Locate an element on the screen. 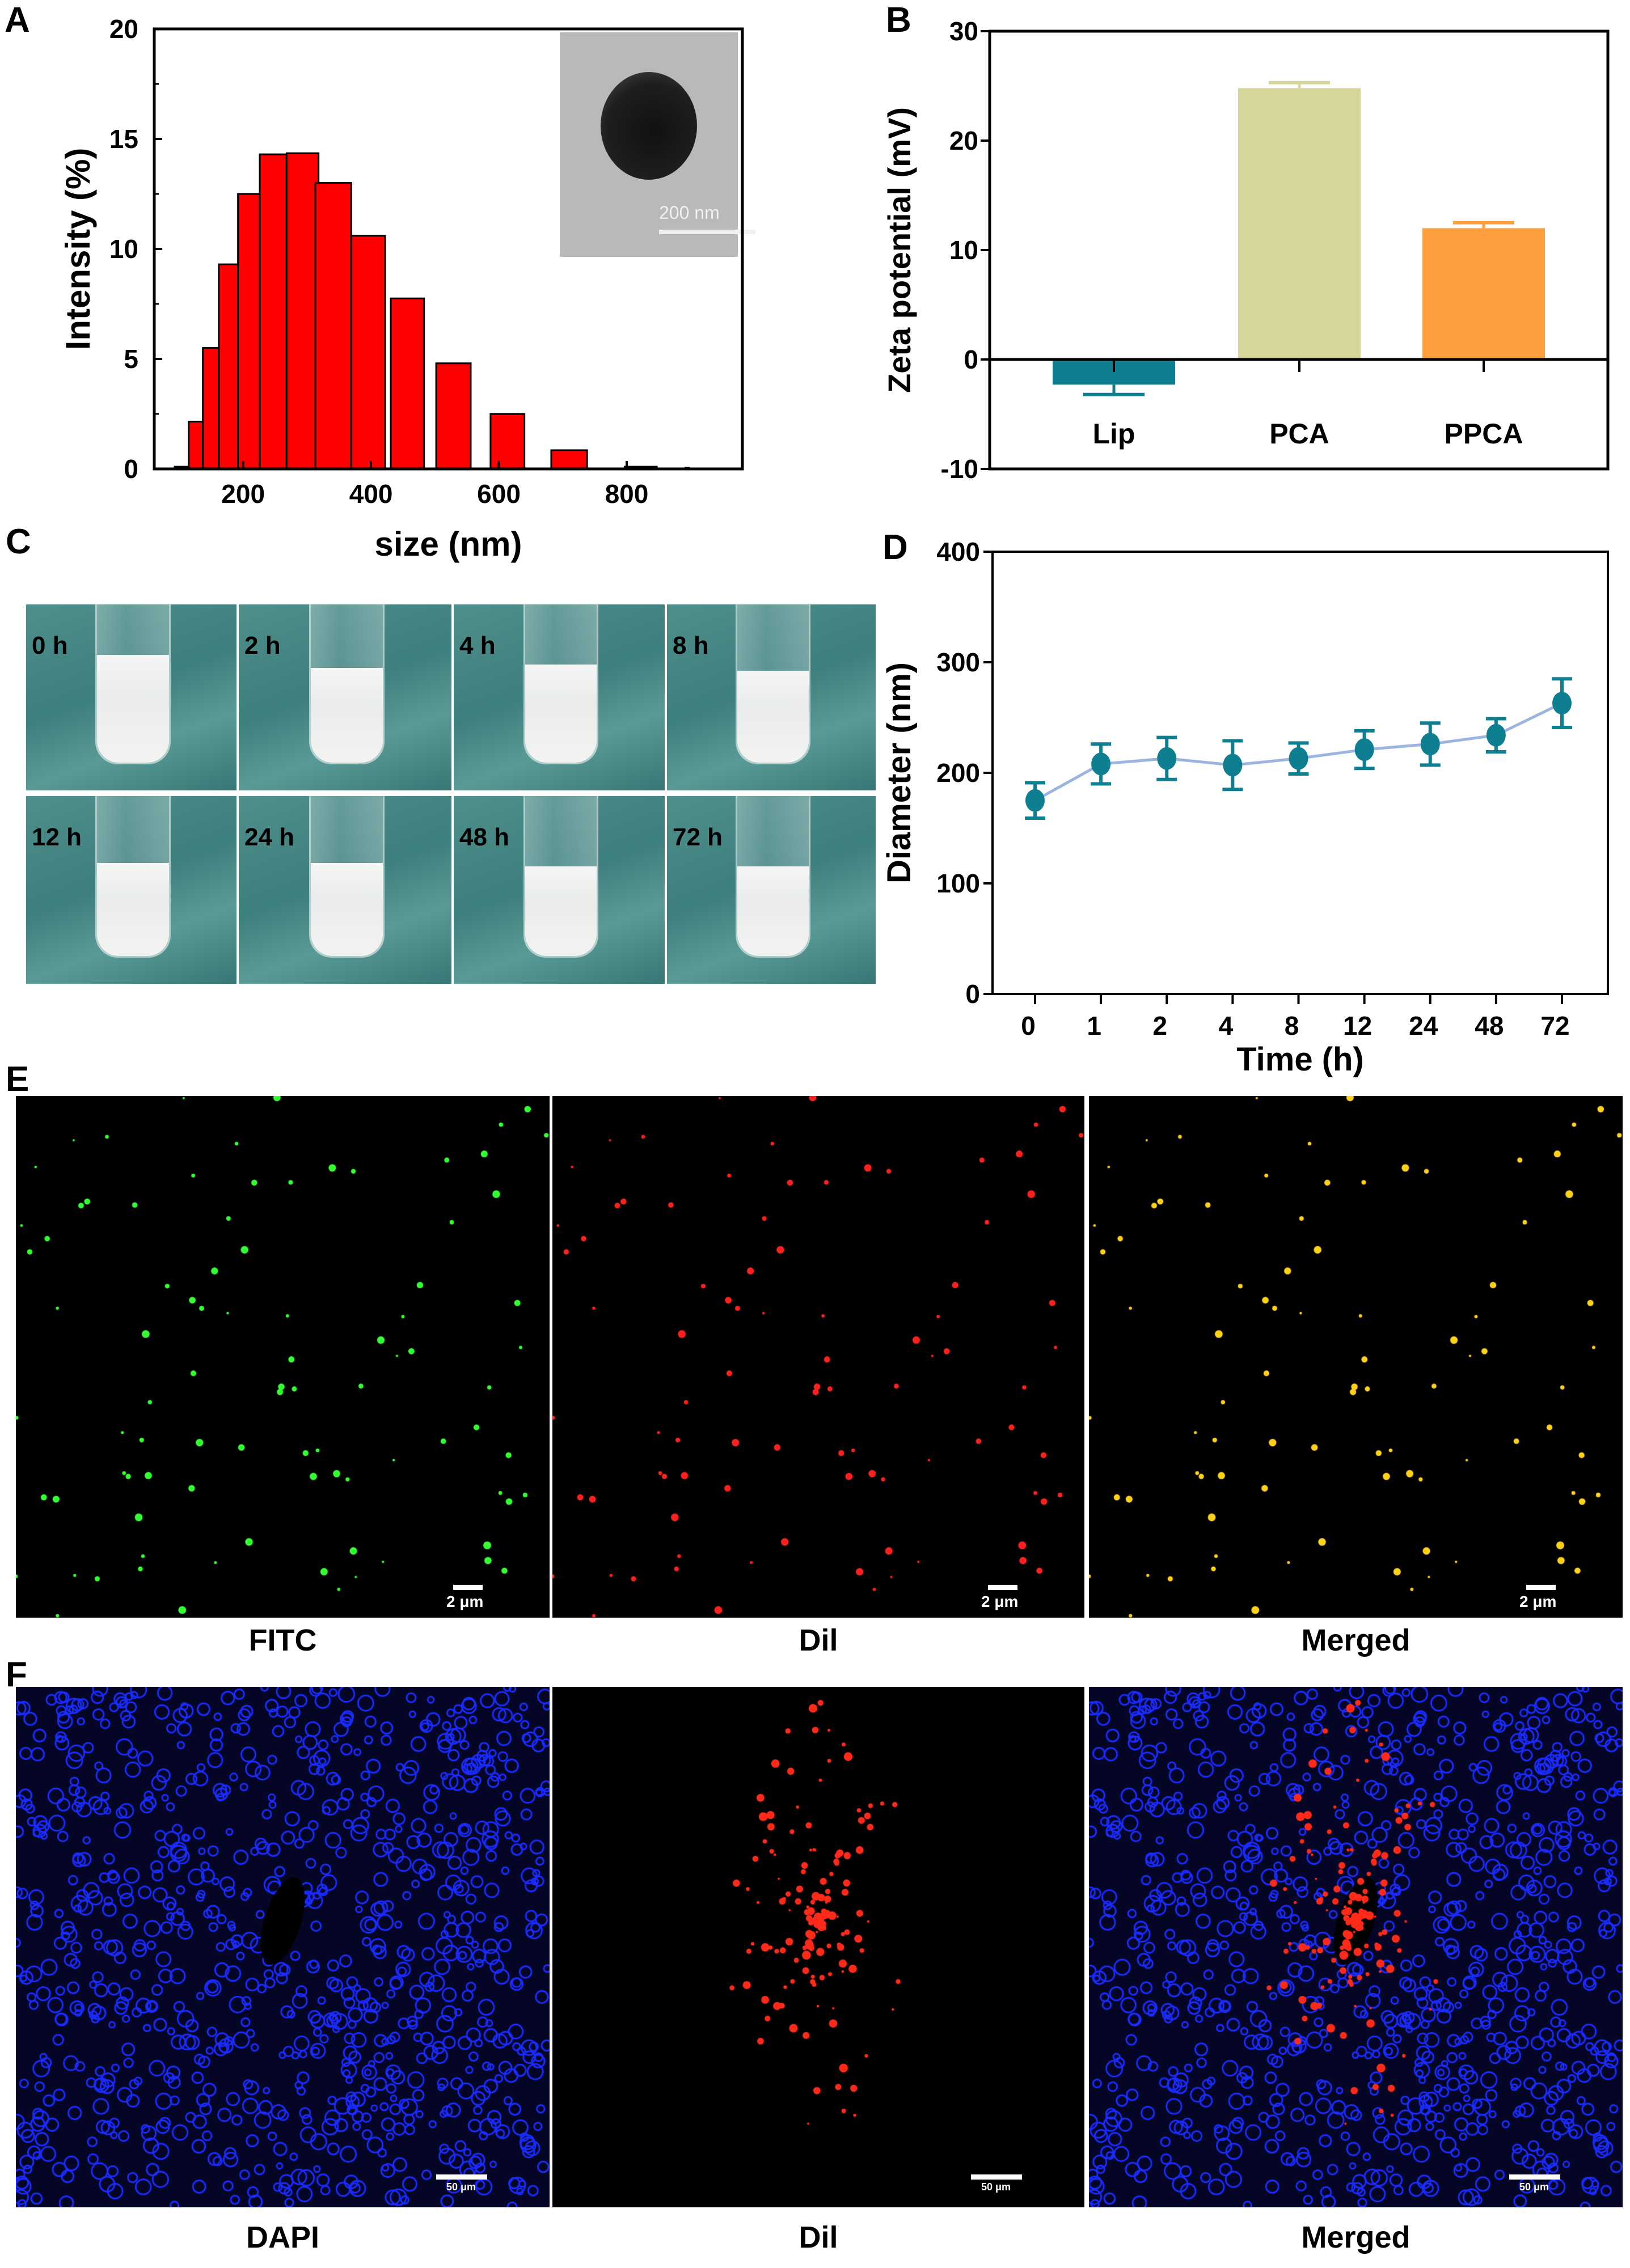  x-tick-label: 24 is located at coordinates (1424, 1025).